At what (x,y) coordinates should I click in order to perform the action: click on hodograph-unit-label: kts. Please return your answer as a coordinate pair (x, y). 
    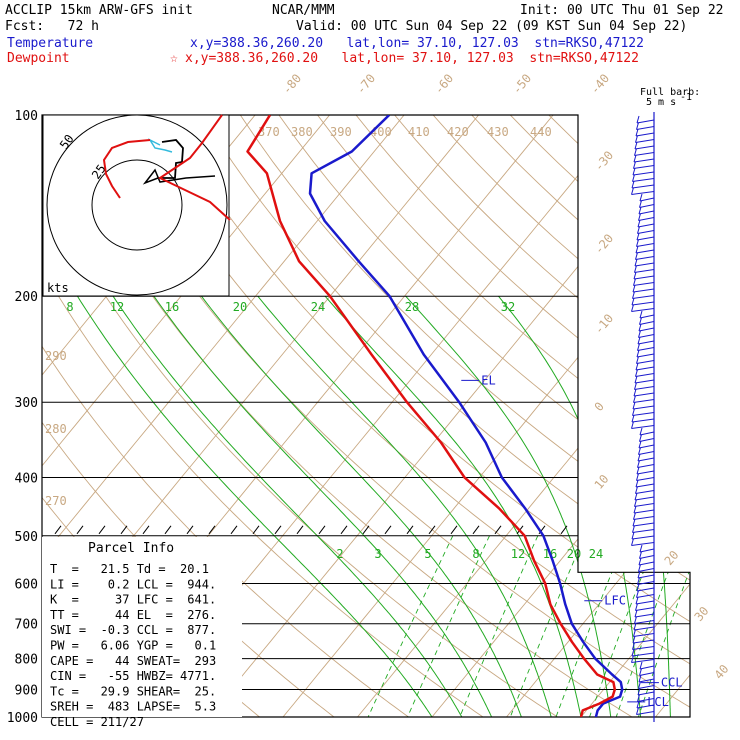
    Looking at the image, I should click on (58, 288).